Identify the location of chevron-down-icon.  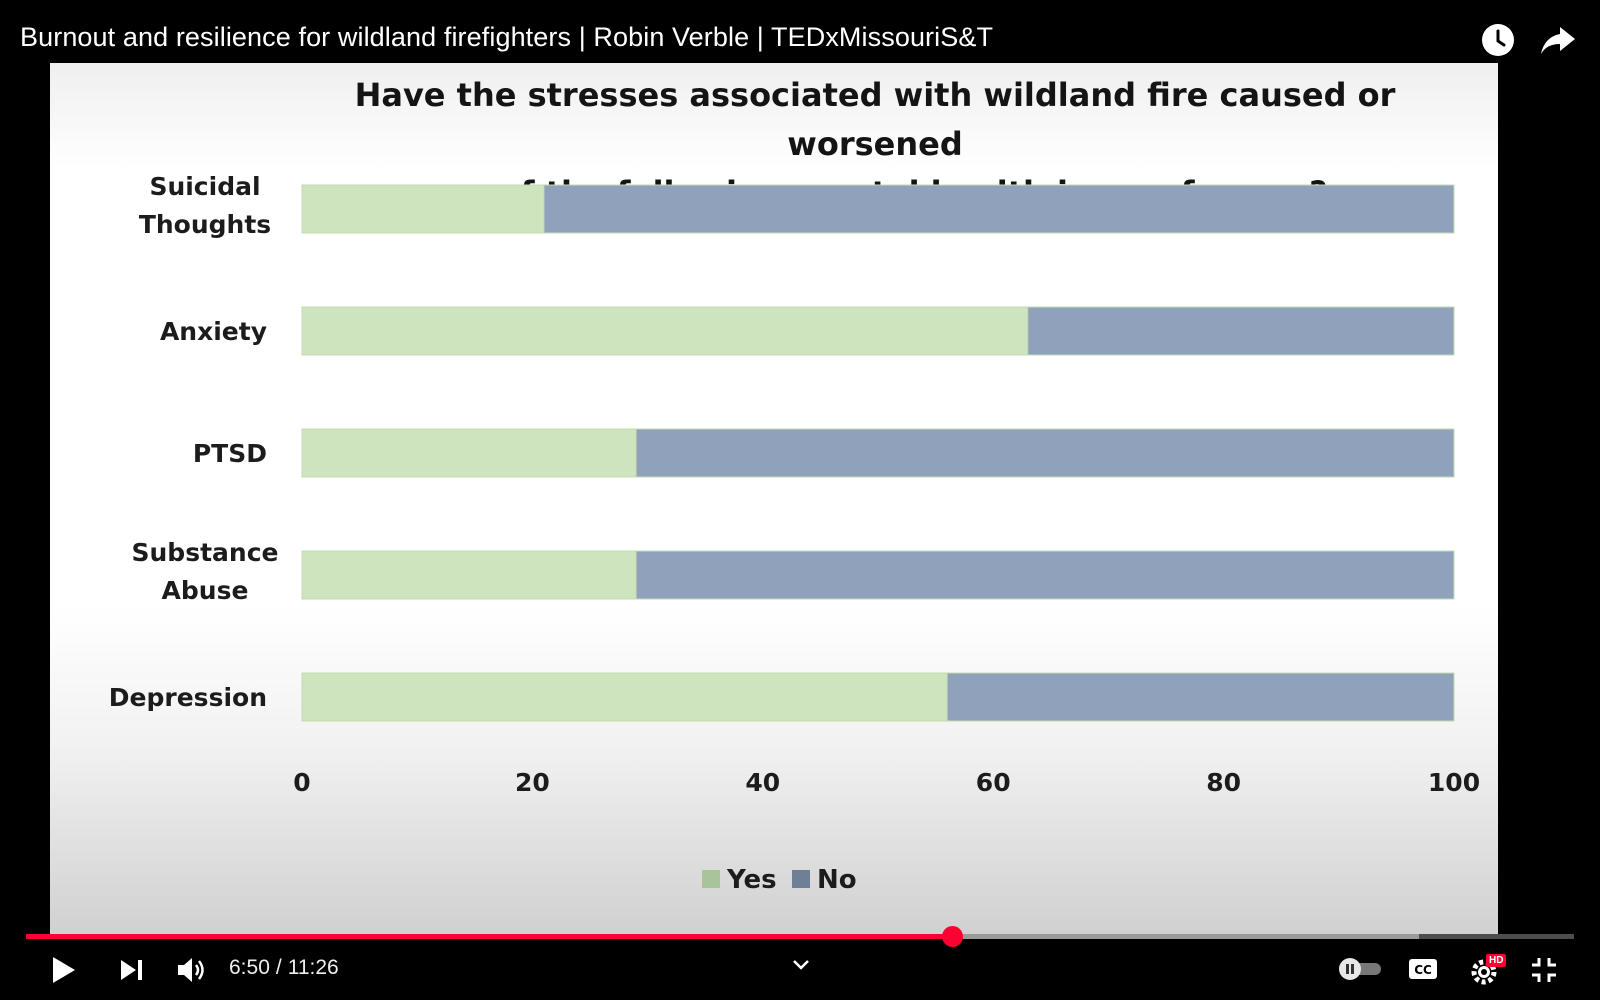
(801, 965).